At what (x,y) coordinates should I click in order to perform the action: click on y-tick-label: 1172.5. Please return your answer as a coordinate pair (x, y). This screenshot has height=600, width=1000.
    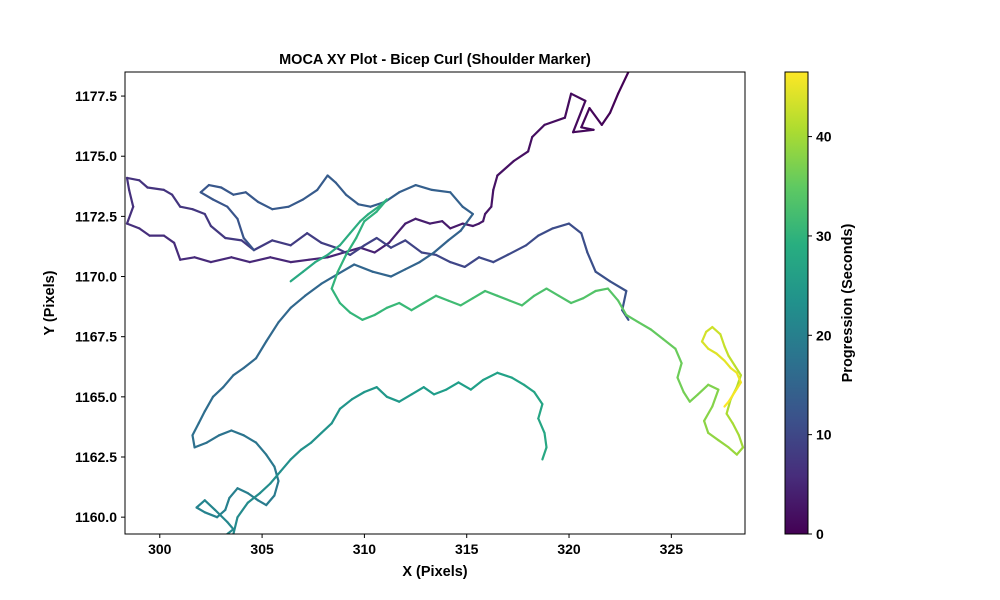
    Looking at the image, I should click on (96, 216).